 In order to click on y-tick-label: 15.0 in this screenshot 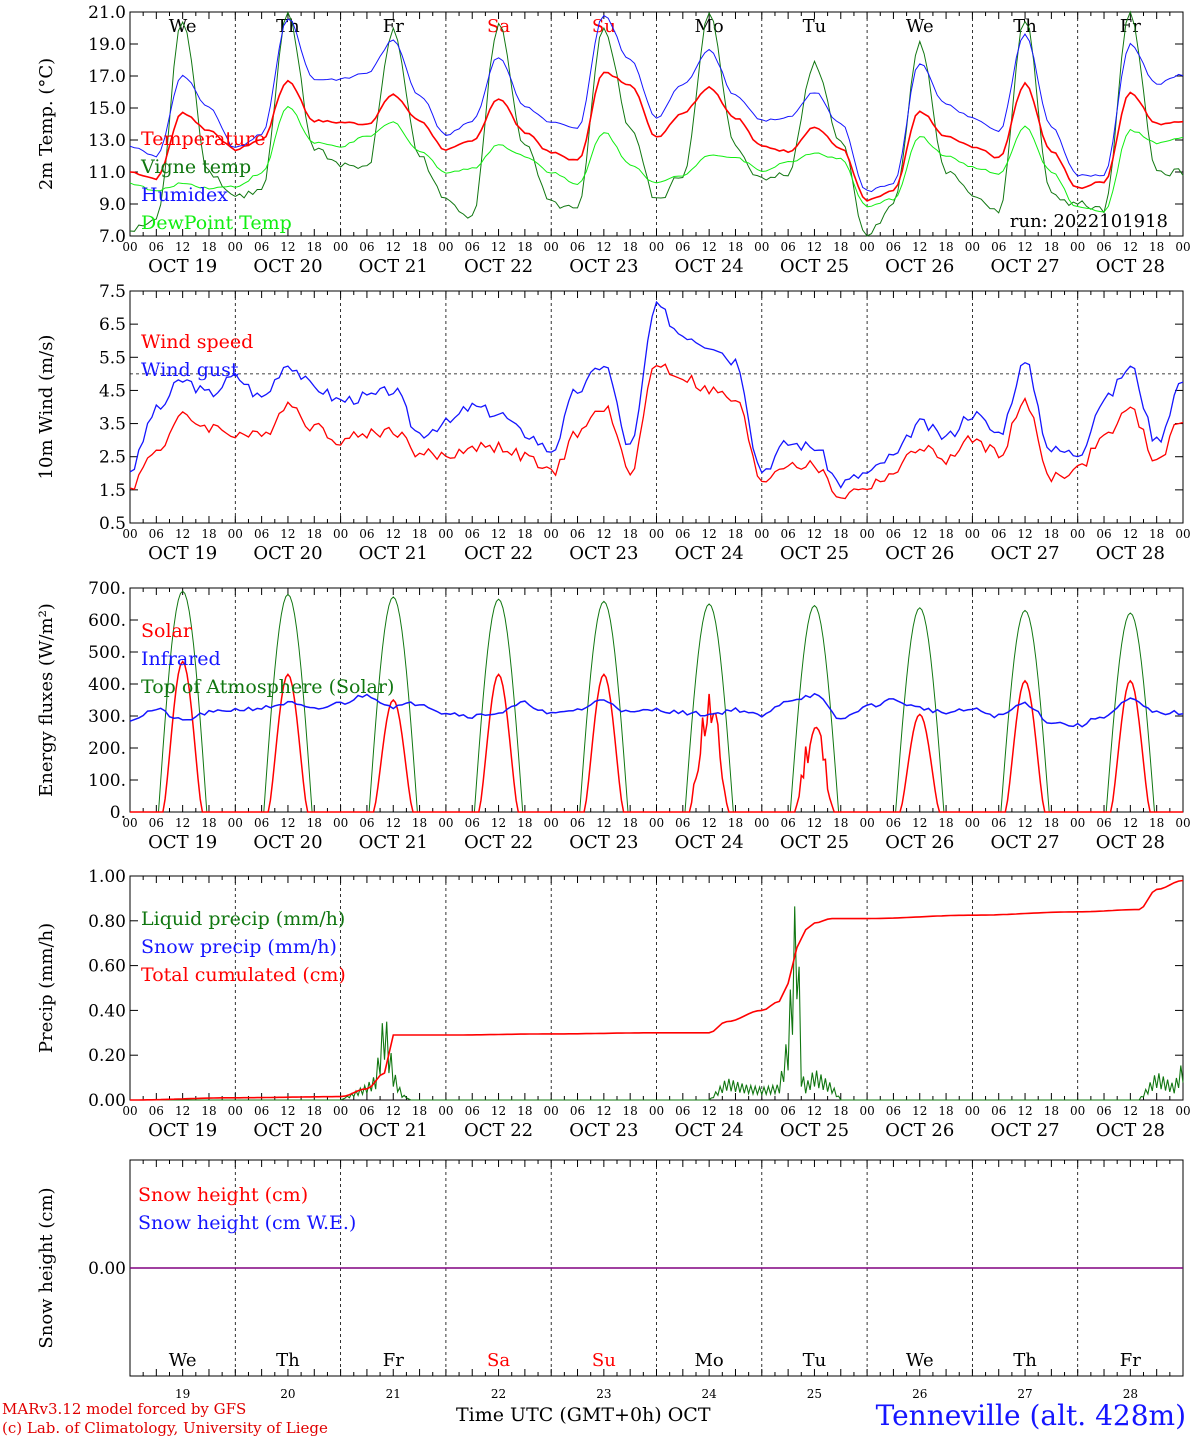, I will do `click(107, 109)`.